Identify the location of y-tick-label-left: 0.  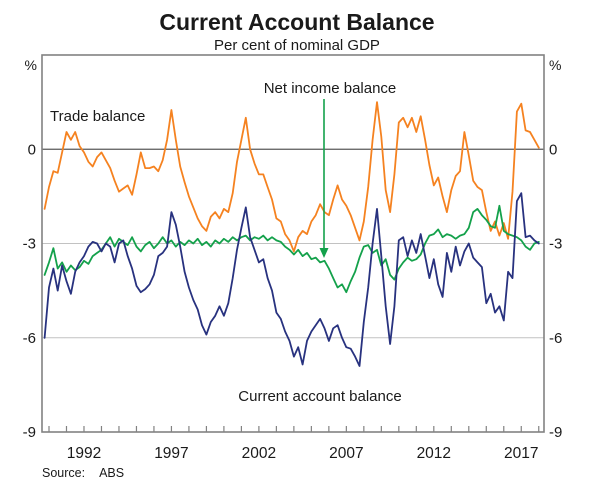
(32, 149).